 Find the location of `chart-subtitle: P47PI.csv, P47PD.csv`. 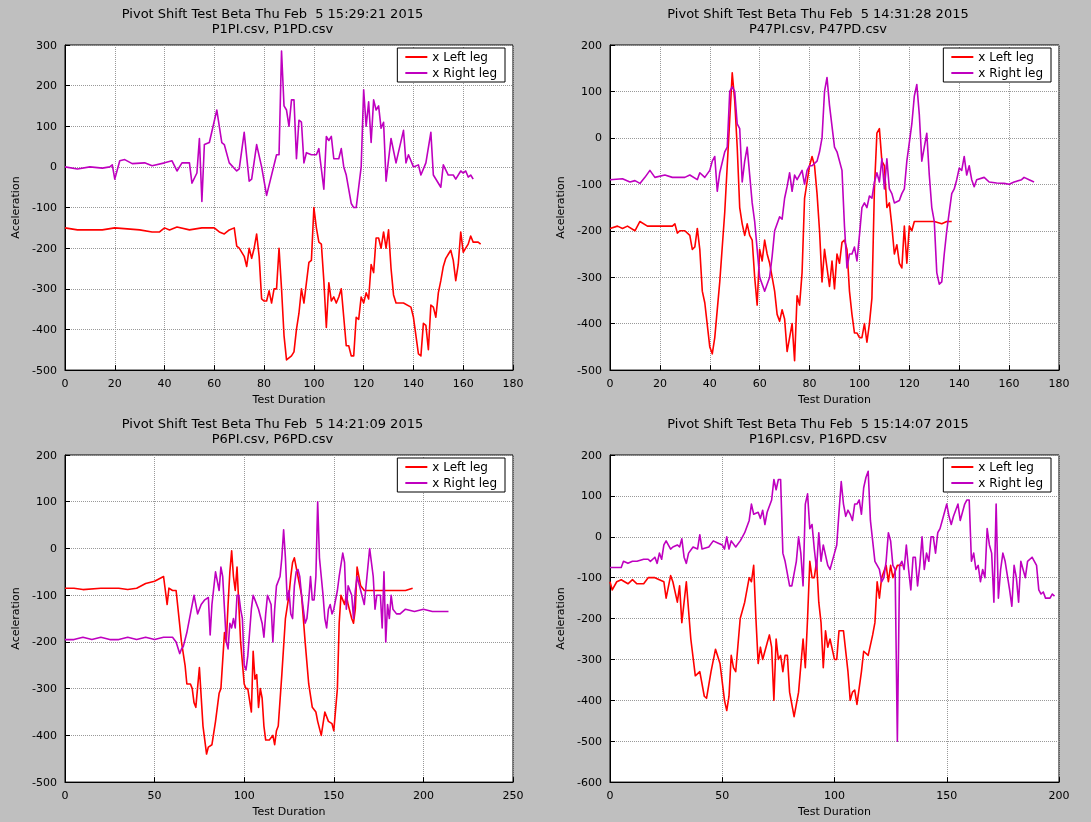

chart-subtitle: P47PI.csv, P47PD.csv is located at coordinates (818, 28).